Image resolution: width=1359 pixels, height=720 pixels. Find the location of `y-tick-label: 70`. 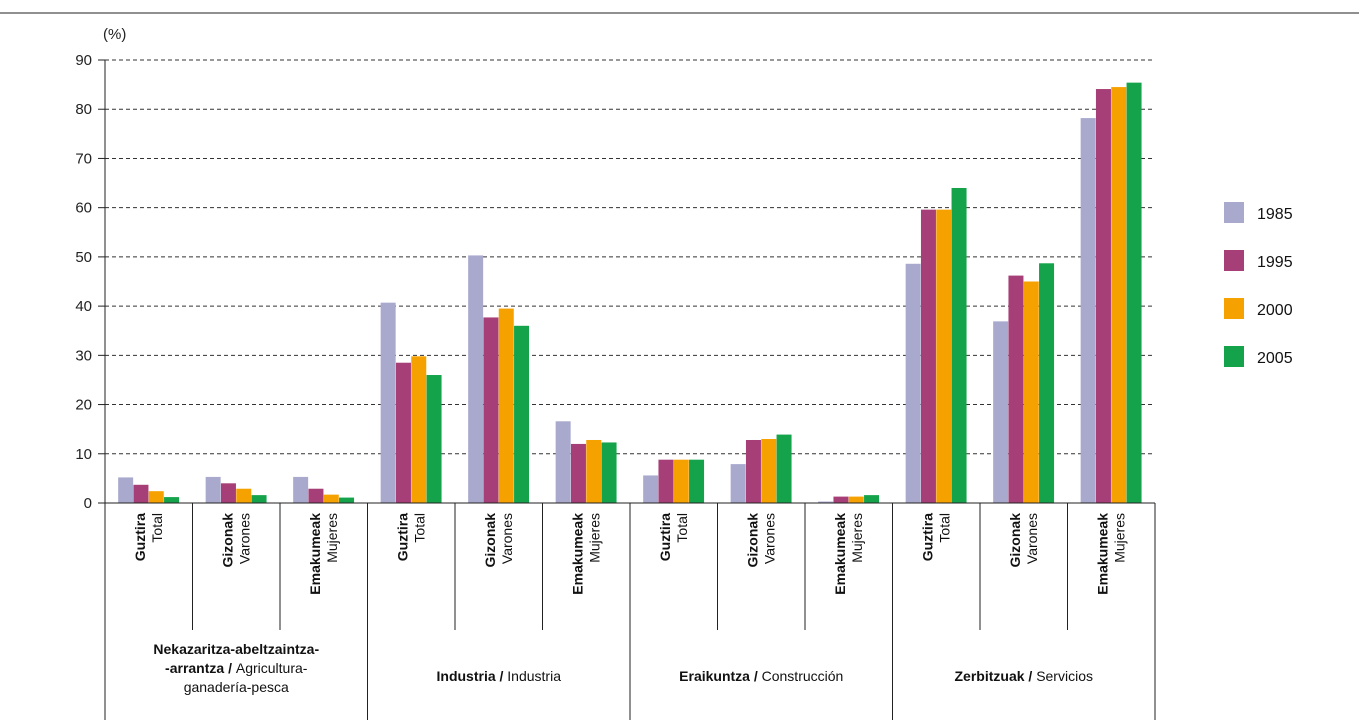

y-tick-label: 70 is located at coordinates (83, 158).